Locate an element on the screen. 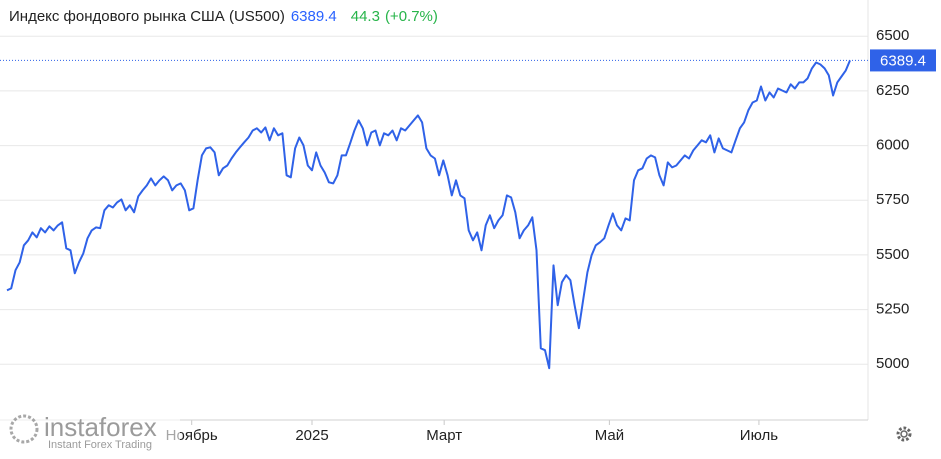 The width and height of the screenshot is (941, 459). watermark: instaforex Instant Forex Trading is located at coordinates (90, 430).